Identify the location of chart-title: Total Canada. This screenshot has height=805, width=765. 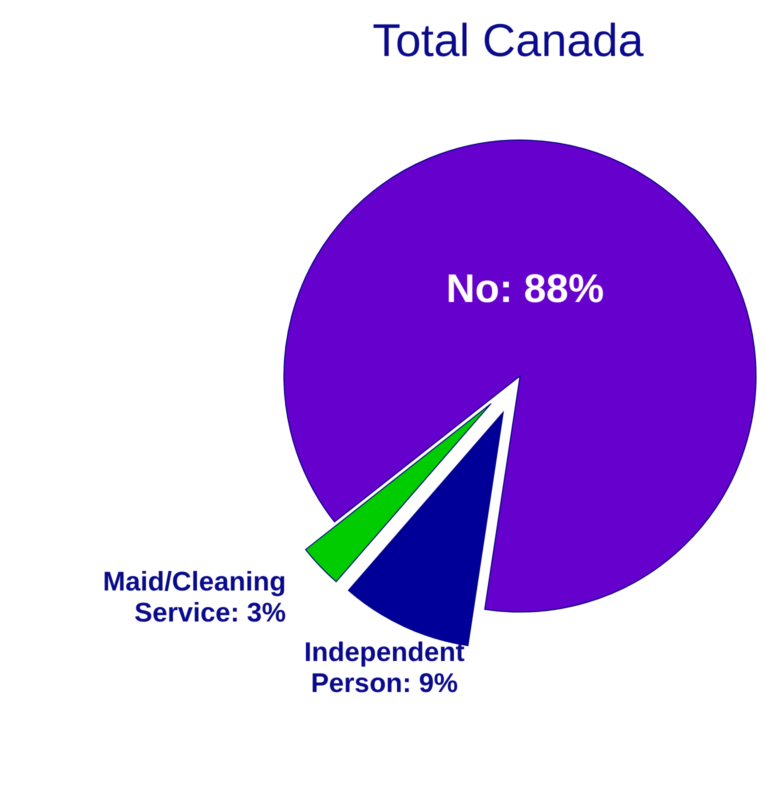
(508, 40).